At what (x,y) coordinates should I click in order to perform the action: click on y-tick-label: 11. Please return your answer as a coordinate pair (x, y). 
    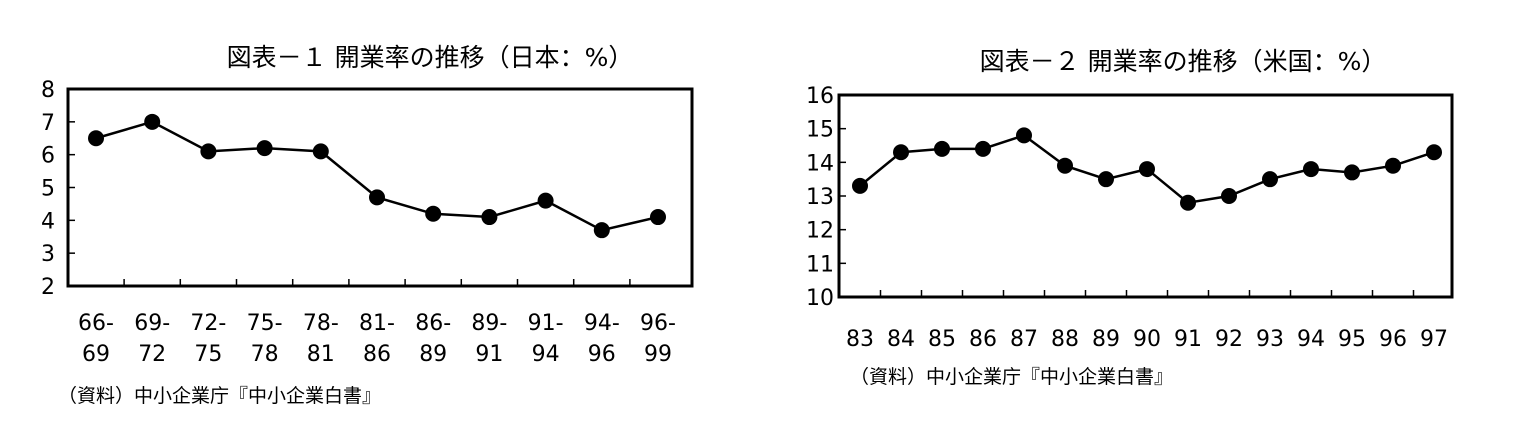
    Looking at the image, I should click on (820, 264).